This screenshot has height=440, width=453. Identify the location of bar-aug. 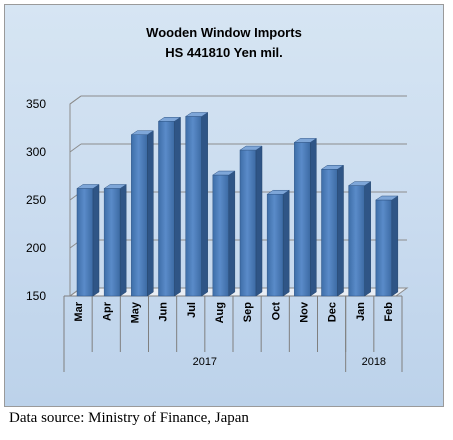
(224, 233).